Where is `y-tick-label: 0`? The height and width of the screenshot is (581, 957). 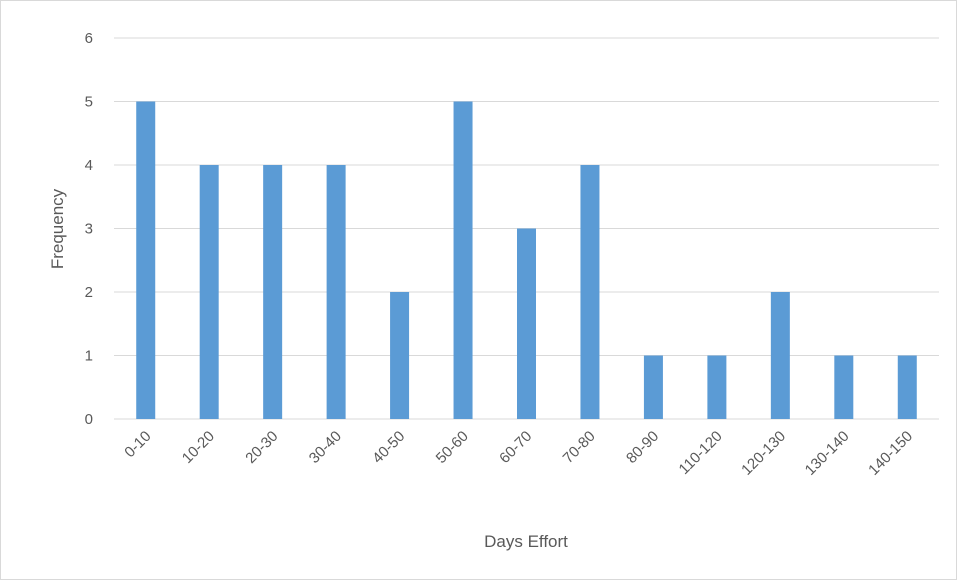
y-tick-label: 0 is located at coordinates (89, 419).